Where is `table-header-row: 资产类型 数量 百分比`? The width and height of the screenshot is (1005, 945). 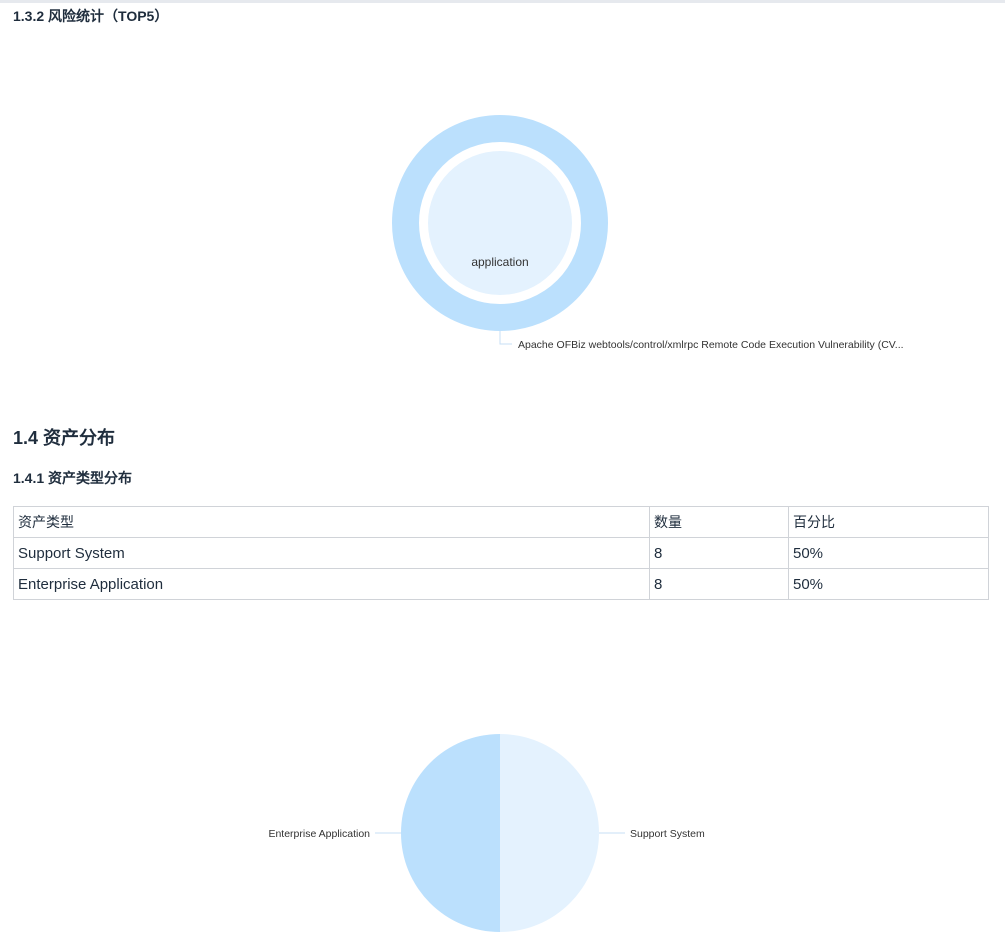 table-header-row: 资产类型 数量 百分比 is located at coordinates (501, 522).